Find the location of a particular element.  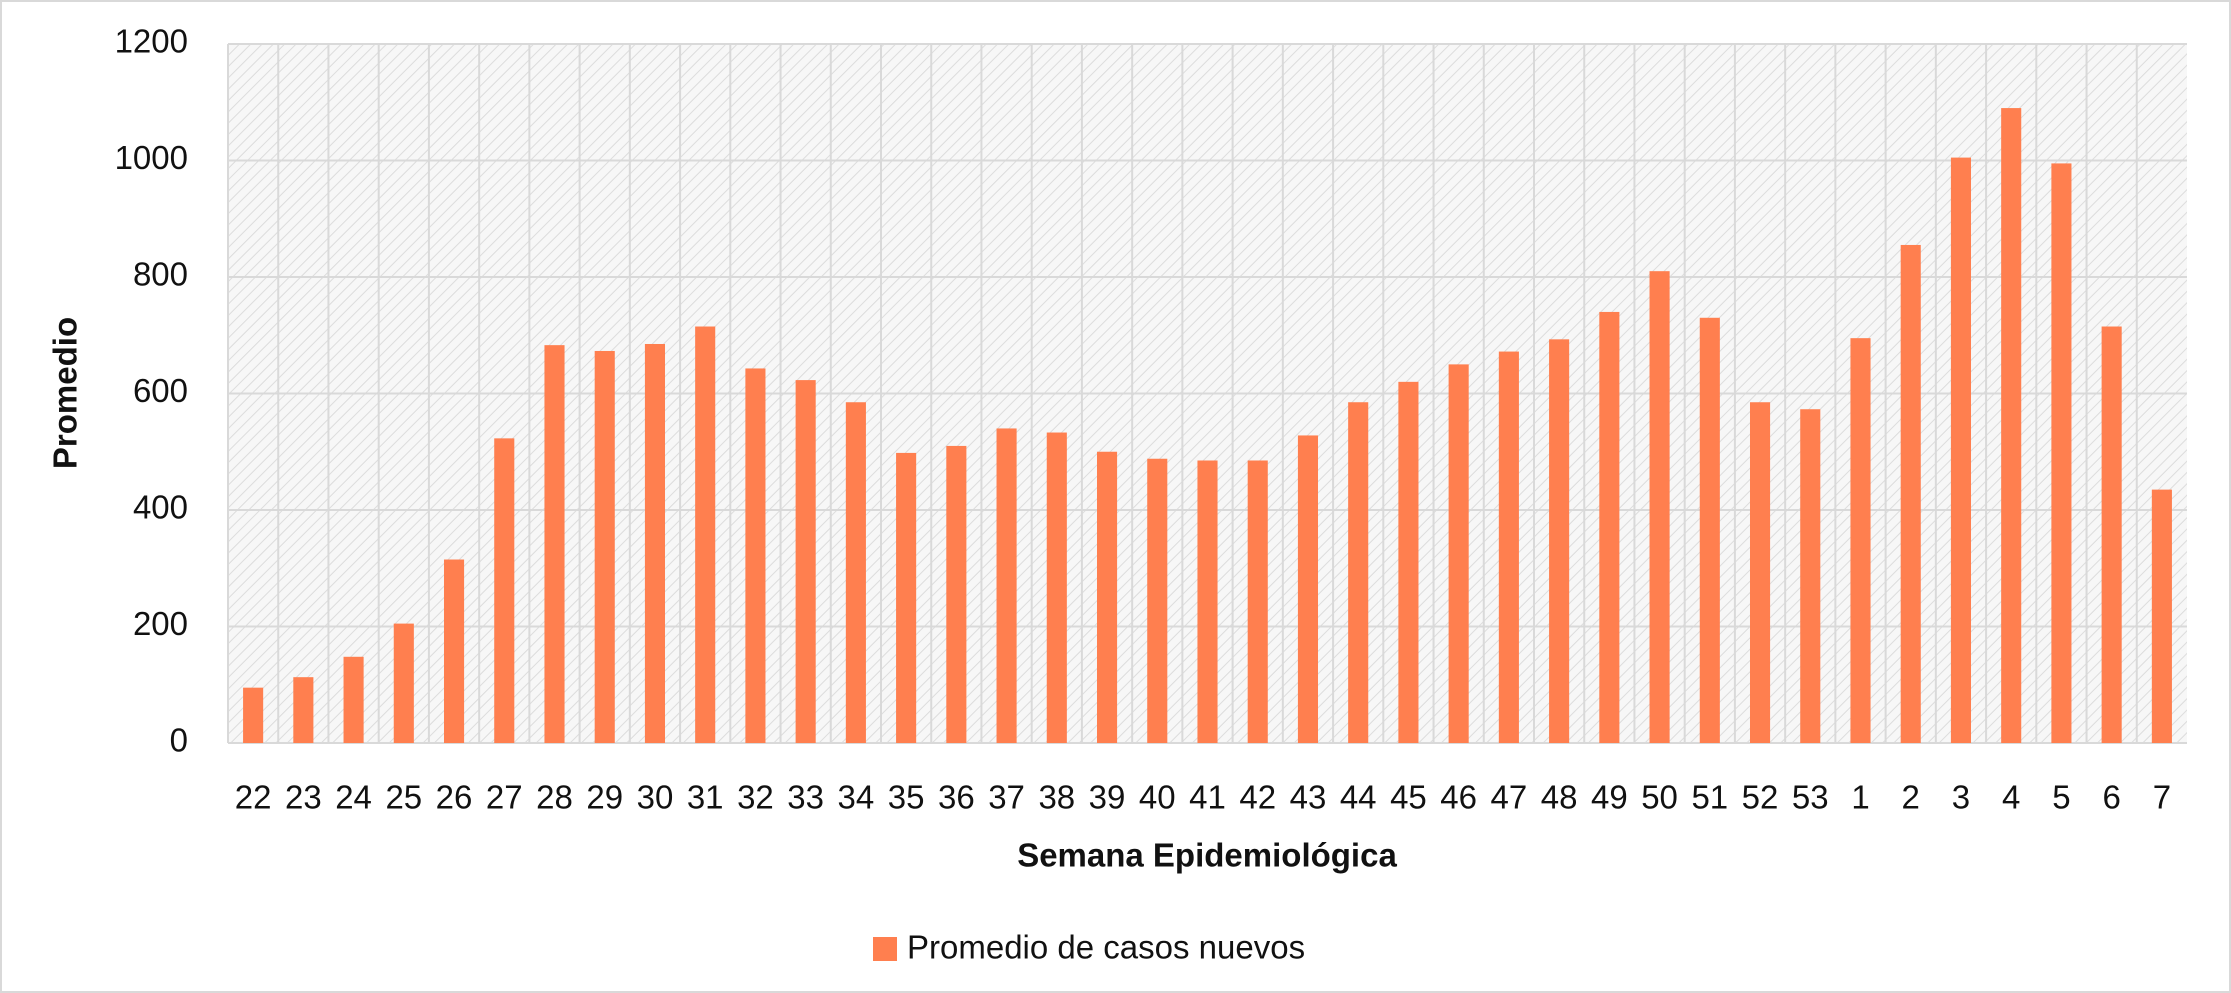

x-tick-label: 29 is located at coordinates (604, 797).